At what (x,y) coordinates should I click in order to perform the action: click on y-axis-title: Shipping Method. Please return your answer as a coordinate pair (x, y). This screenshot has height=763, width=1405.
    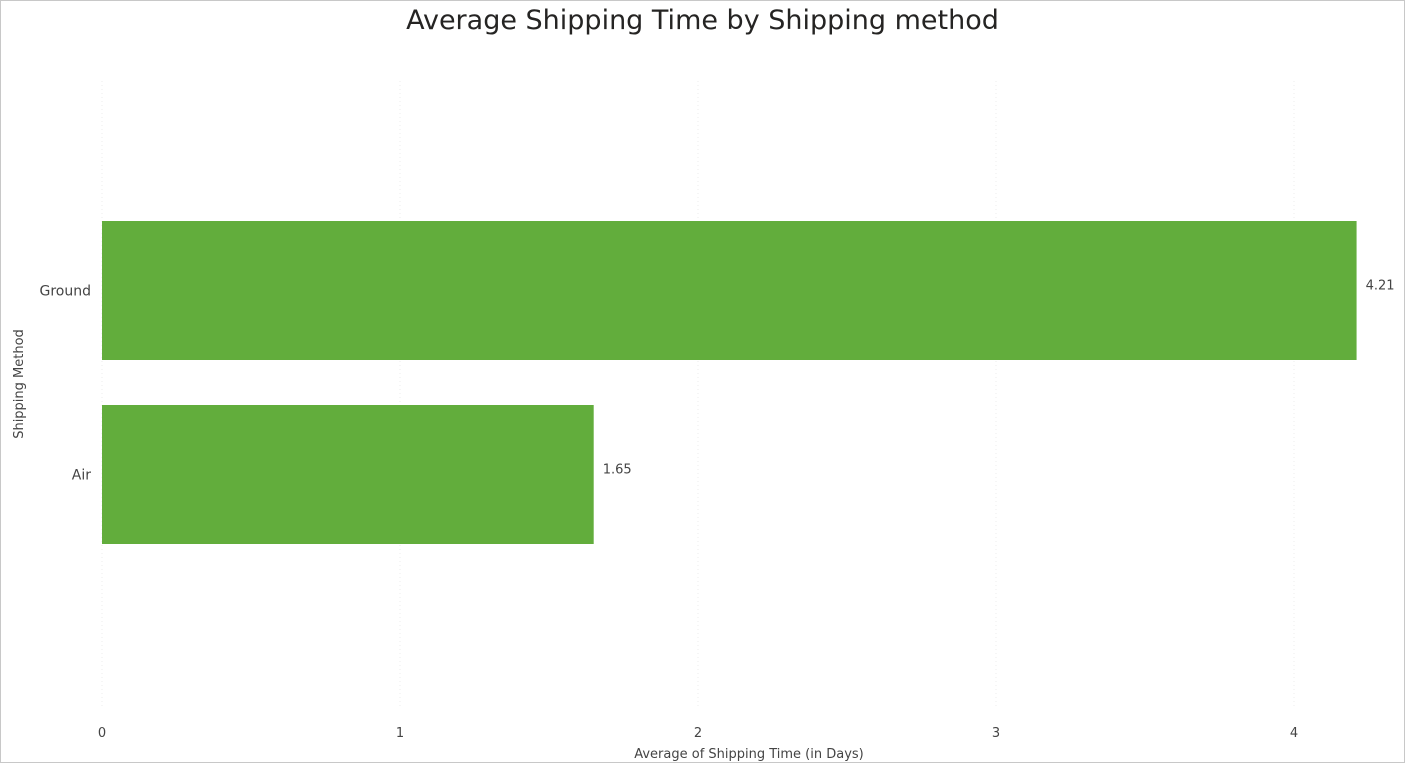
    Looking at the image, I should click on (19, 384).